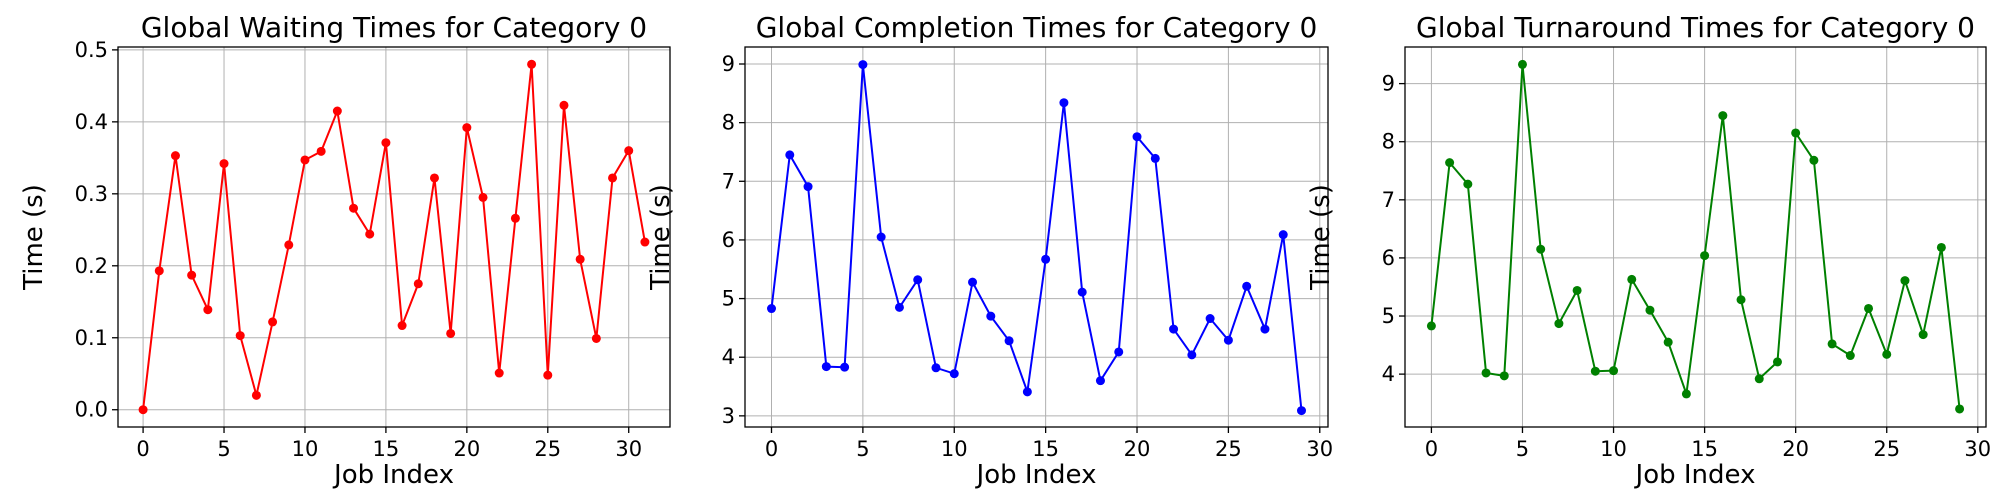 Image resolution: width=2000 pixels, height=500 pixels. I want to click on y-tick-label: 0.0, so click(91, 410).